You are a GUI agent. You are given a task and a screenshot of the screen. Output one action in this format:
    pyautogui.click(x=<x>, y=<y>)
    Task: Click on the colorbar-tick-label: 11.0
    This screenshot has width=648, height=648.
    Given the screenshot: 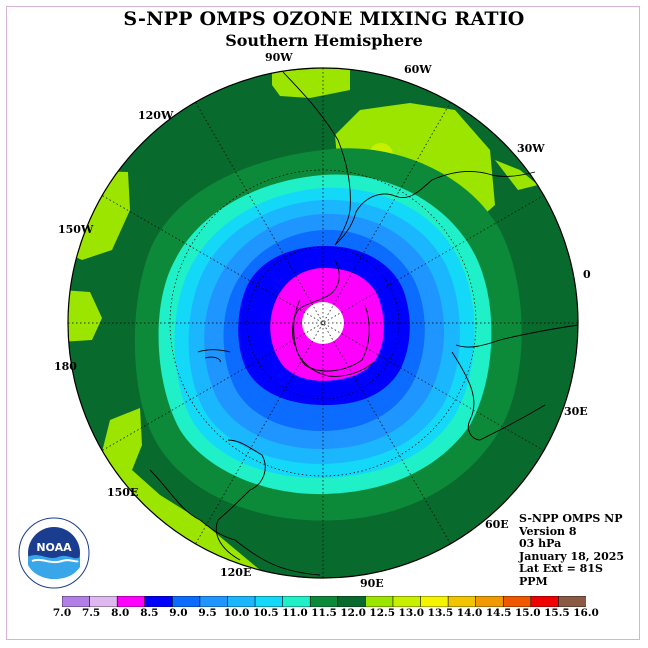 What is the action you would take?
    pyautogui.click(x=295, y=613)
    